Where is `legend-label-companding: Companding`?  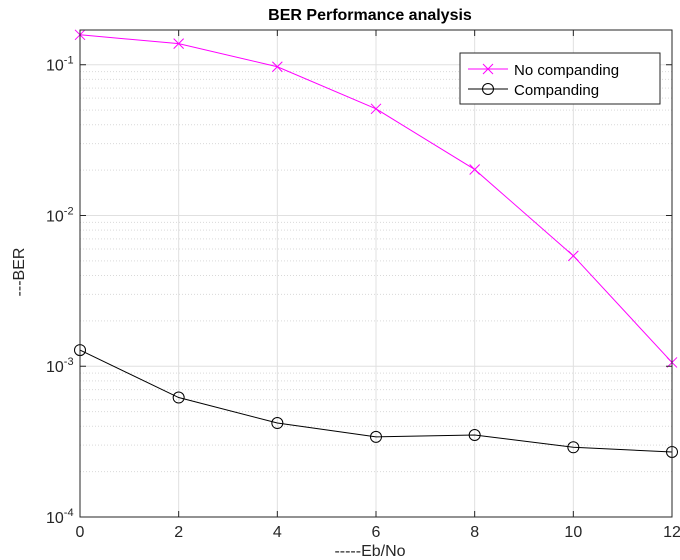
legend-label-companding: Companding is located at coordinates (556, 90).